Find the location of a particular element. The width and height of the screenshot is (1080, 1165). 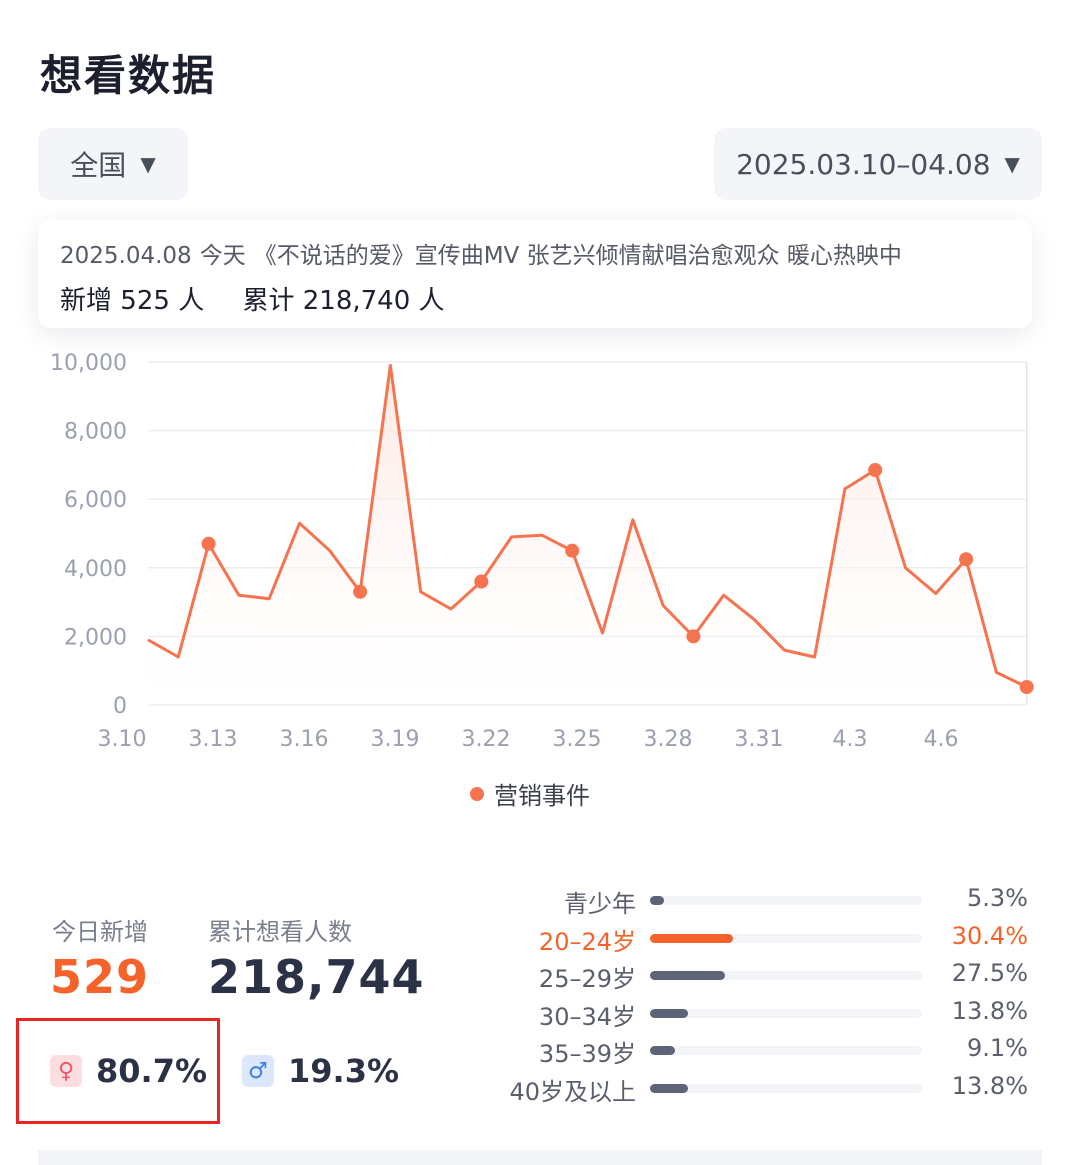

x-tick-label: 3.13 is located at coordinates (213, 739).